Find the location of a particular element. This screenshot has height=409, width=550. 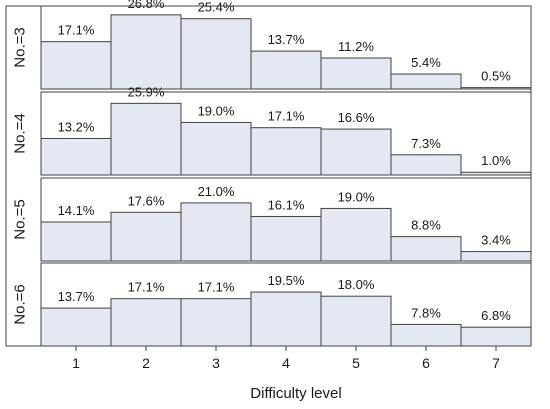

data-label-panel4-level6: 7.8% is located at coordinates (426, 312).